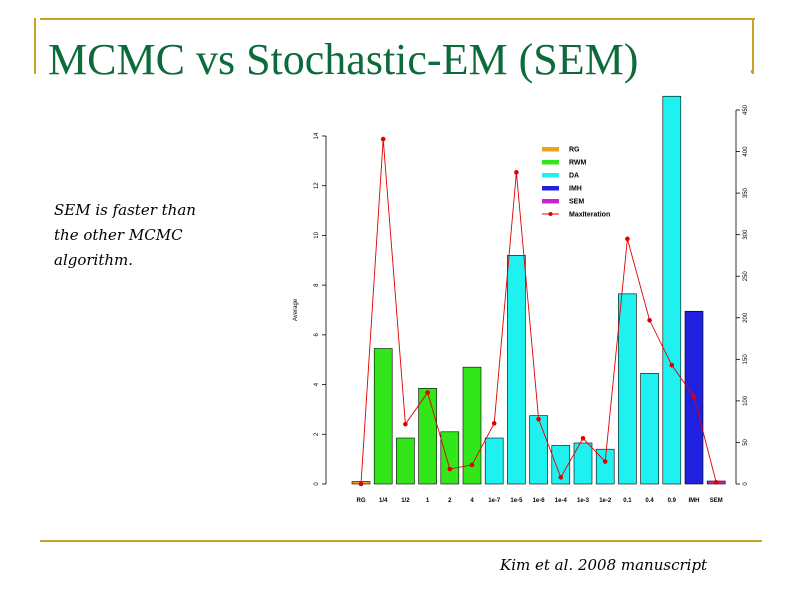  I want to click on title-dot, so click(752, 71).